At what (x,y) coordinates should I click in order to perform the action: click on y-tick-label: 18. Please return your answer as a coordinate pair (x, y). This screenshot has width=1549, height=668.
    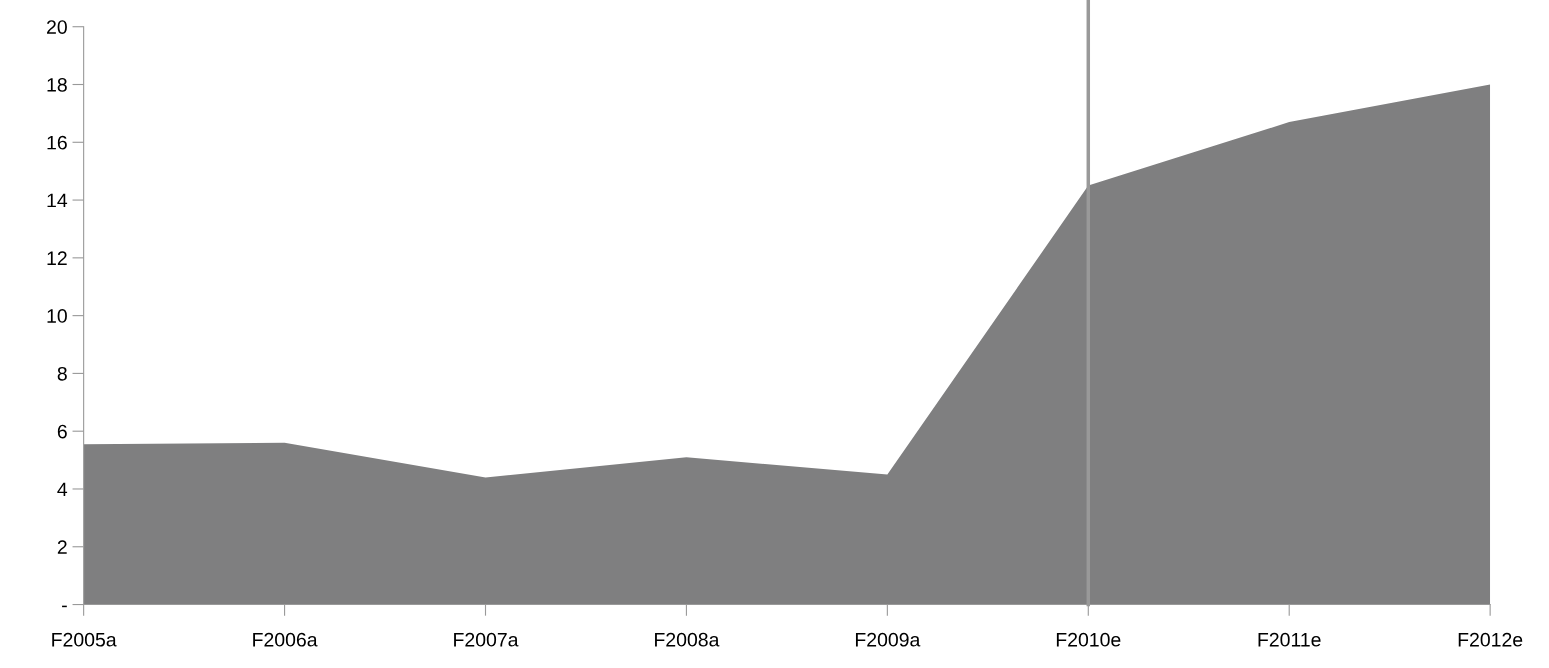
    Looking at the image, I should click on (57, 84).